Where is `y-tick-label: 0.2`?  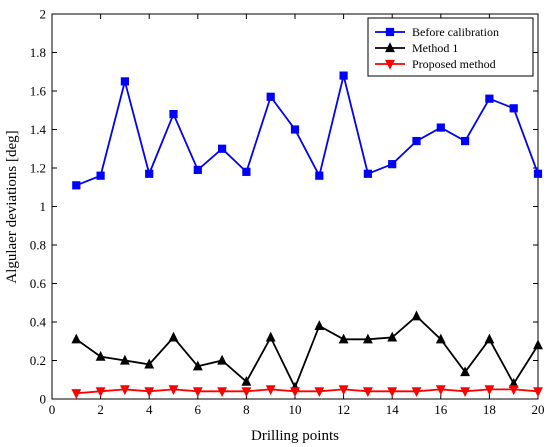
y-tick-label: 0.2 is located at coordinates (38, 360).